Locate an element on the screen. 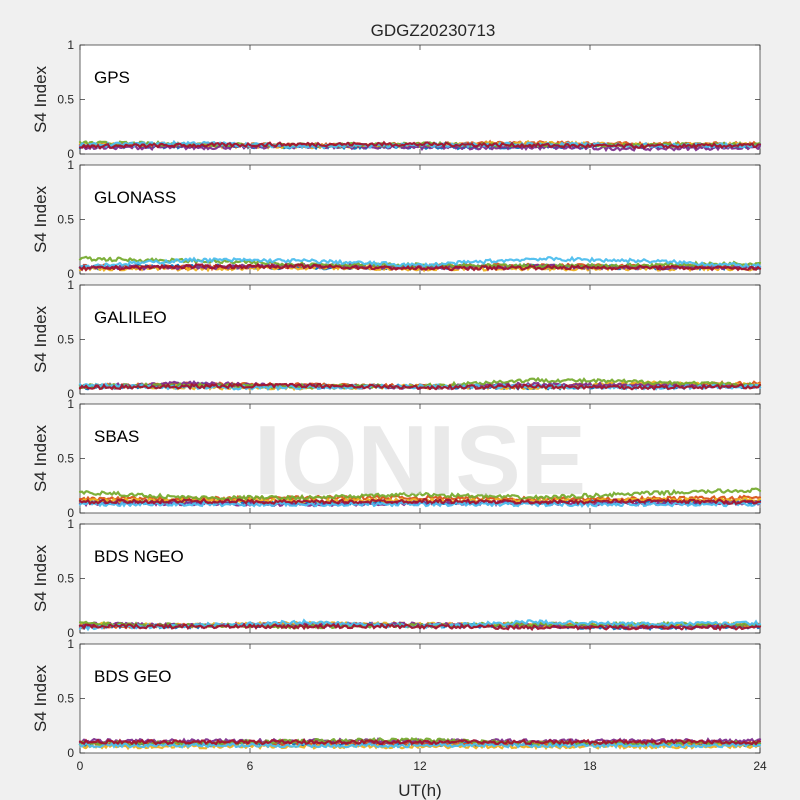  panel-galileo: 0 0.5 1 S4 Index GALILEO is located at coordinates (396, 339).